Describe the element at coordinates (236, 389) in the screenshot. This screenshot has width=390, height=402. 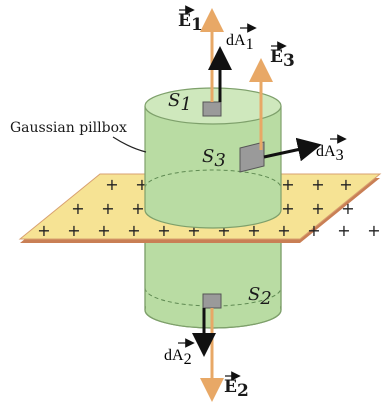
I see `e2-label: E2` at that location.